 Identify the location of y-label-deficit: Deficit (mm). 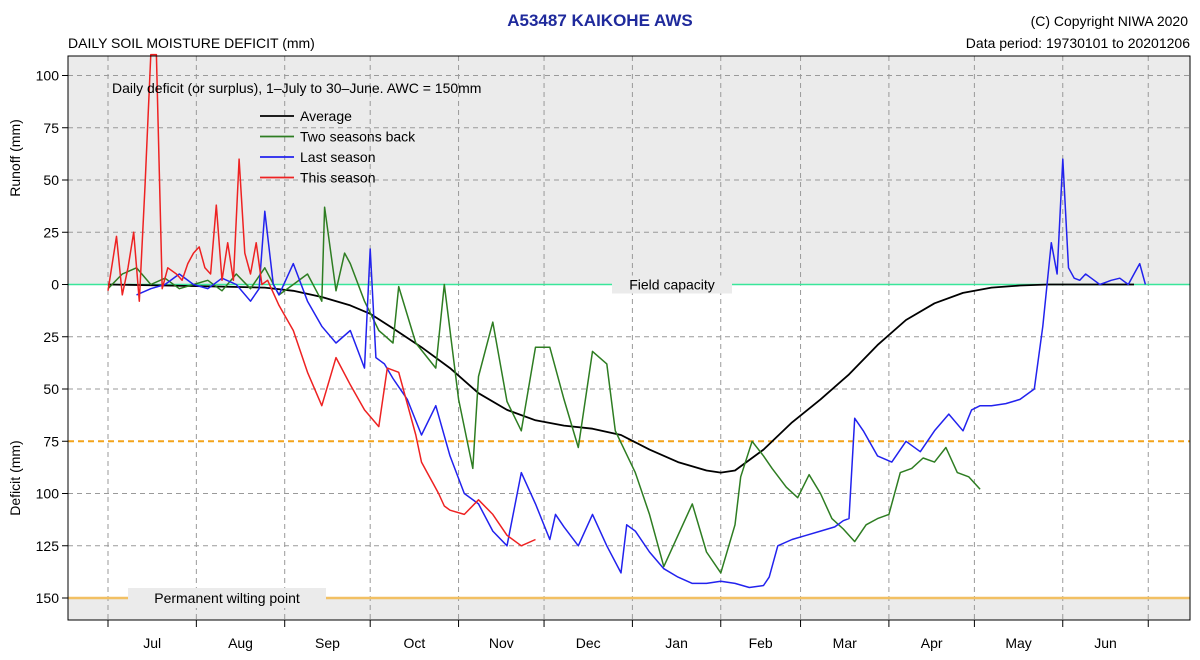
(15, 477).